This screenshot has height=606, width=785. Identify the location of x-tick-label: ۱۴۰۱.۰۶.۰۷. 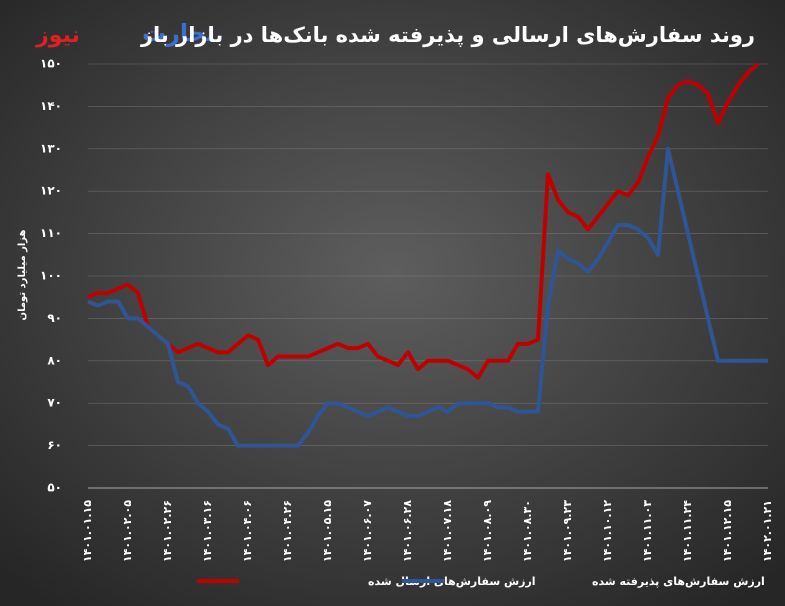
(367, 531).